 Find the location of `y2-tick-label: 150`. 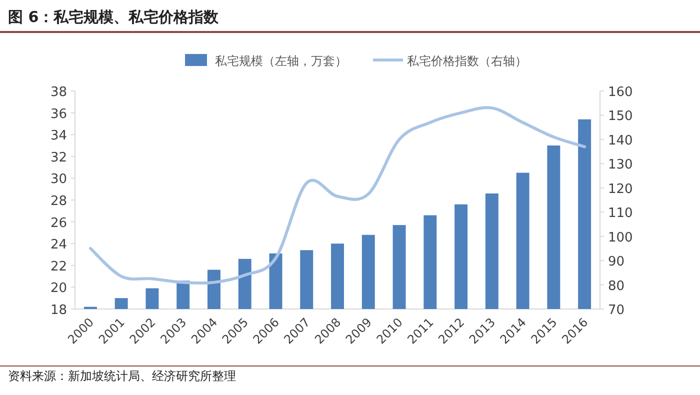

y2-tick-label: 150 is located at coordinates (620, 116).